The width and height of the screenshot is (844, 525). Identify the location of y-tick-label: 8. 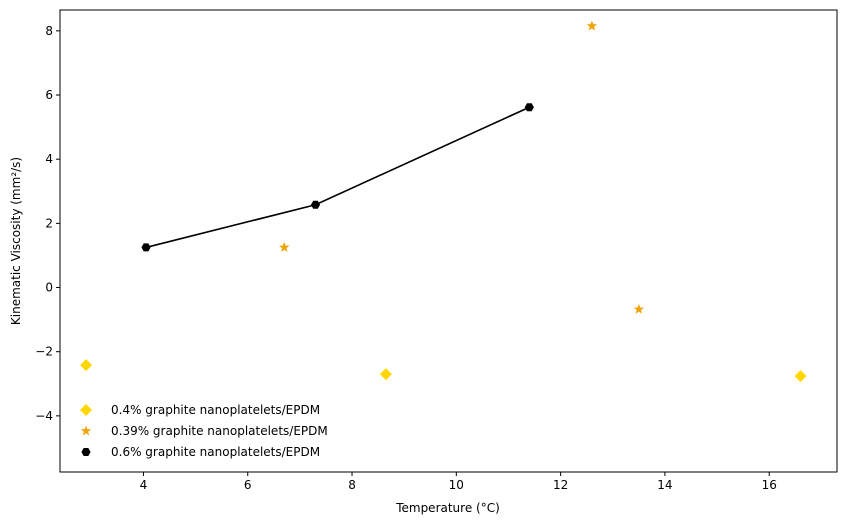
(49, 31).